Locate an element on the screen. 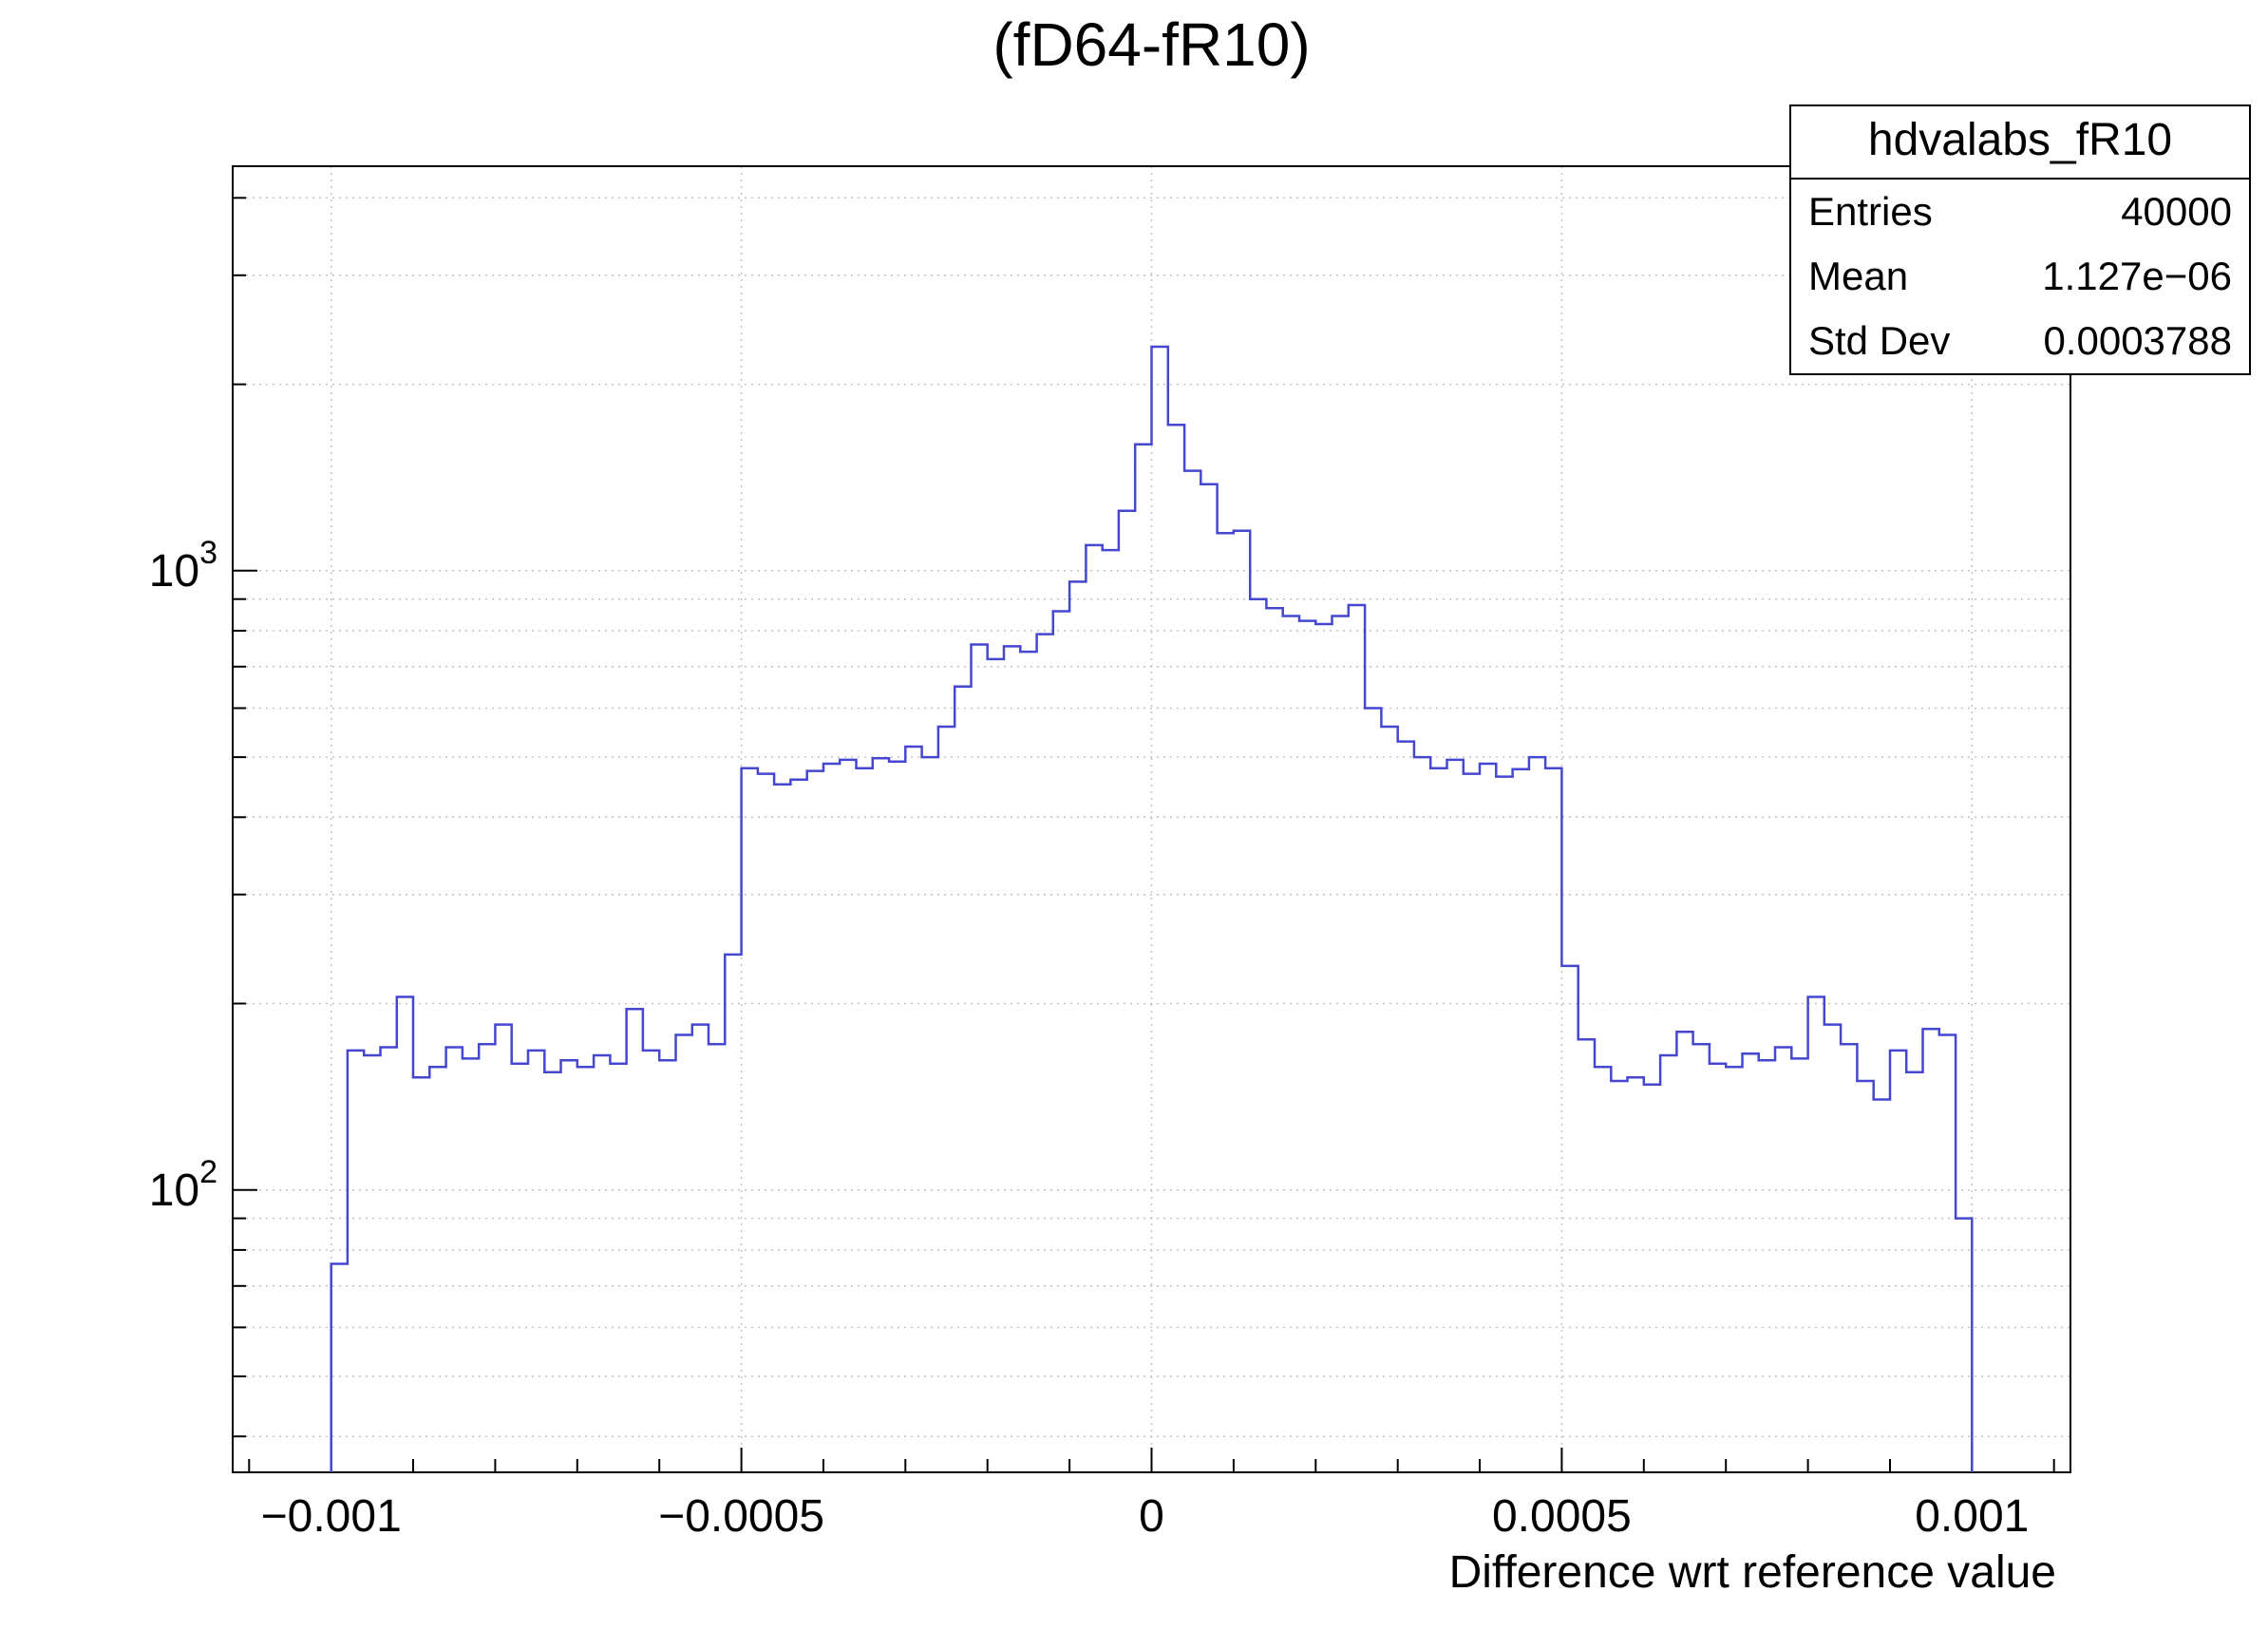  x-tick-labels: −0.001 −0.0005 0 0.0005 0.001 is located at coordinates (1145, 1516).